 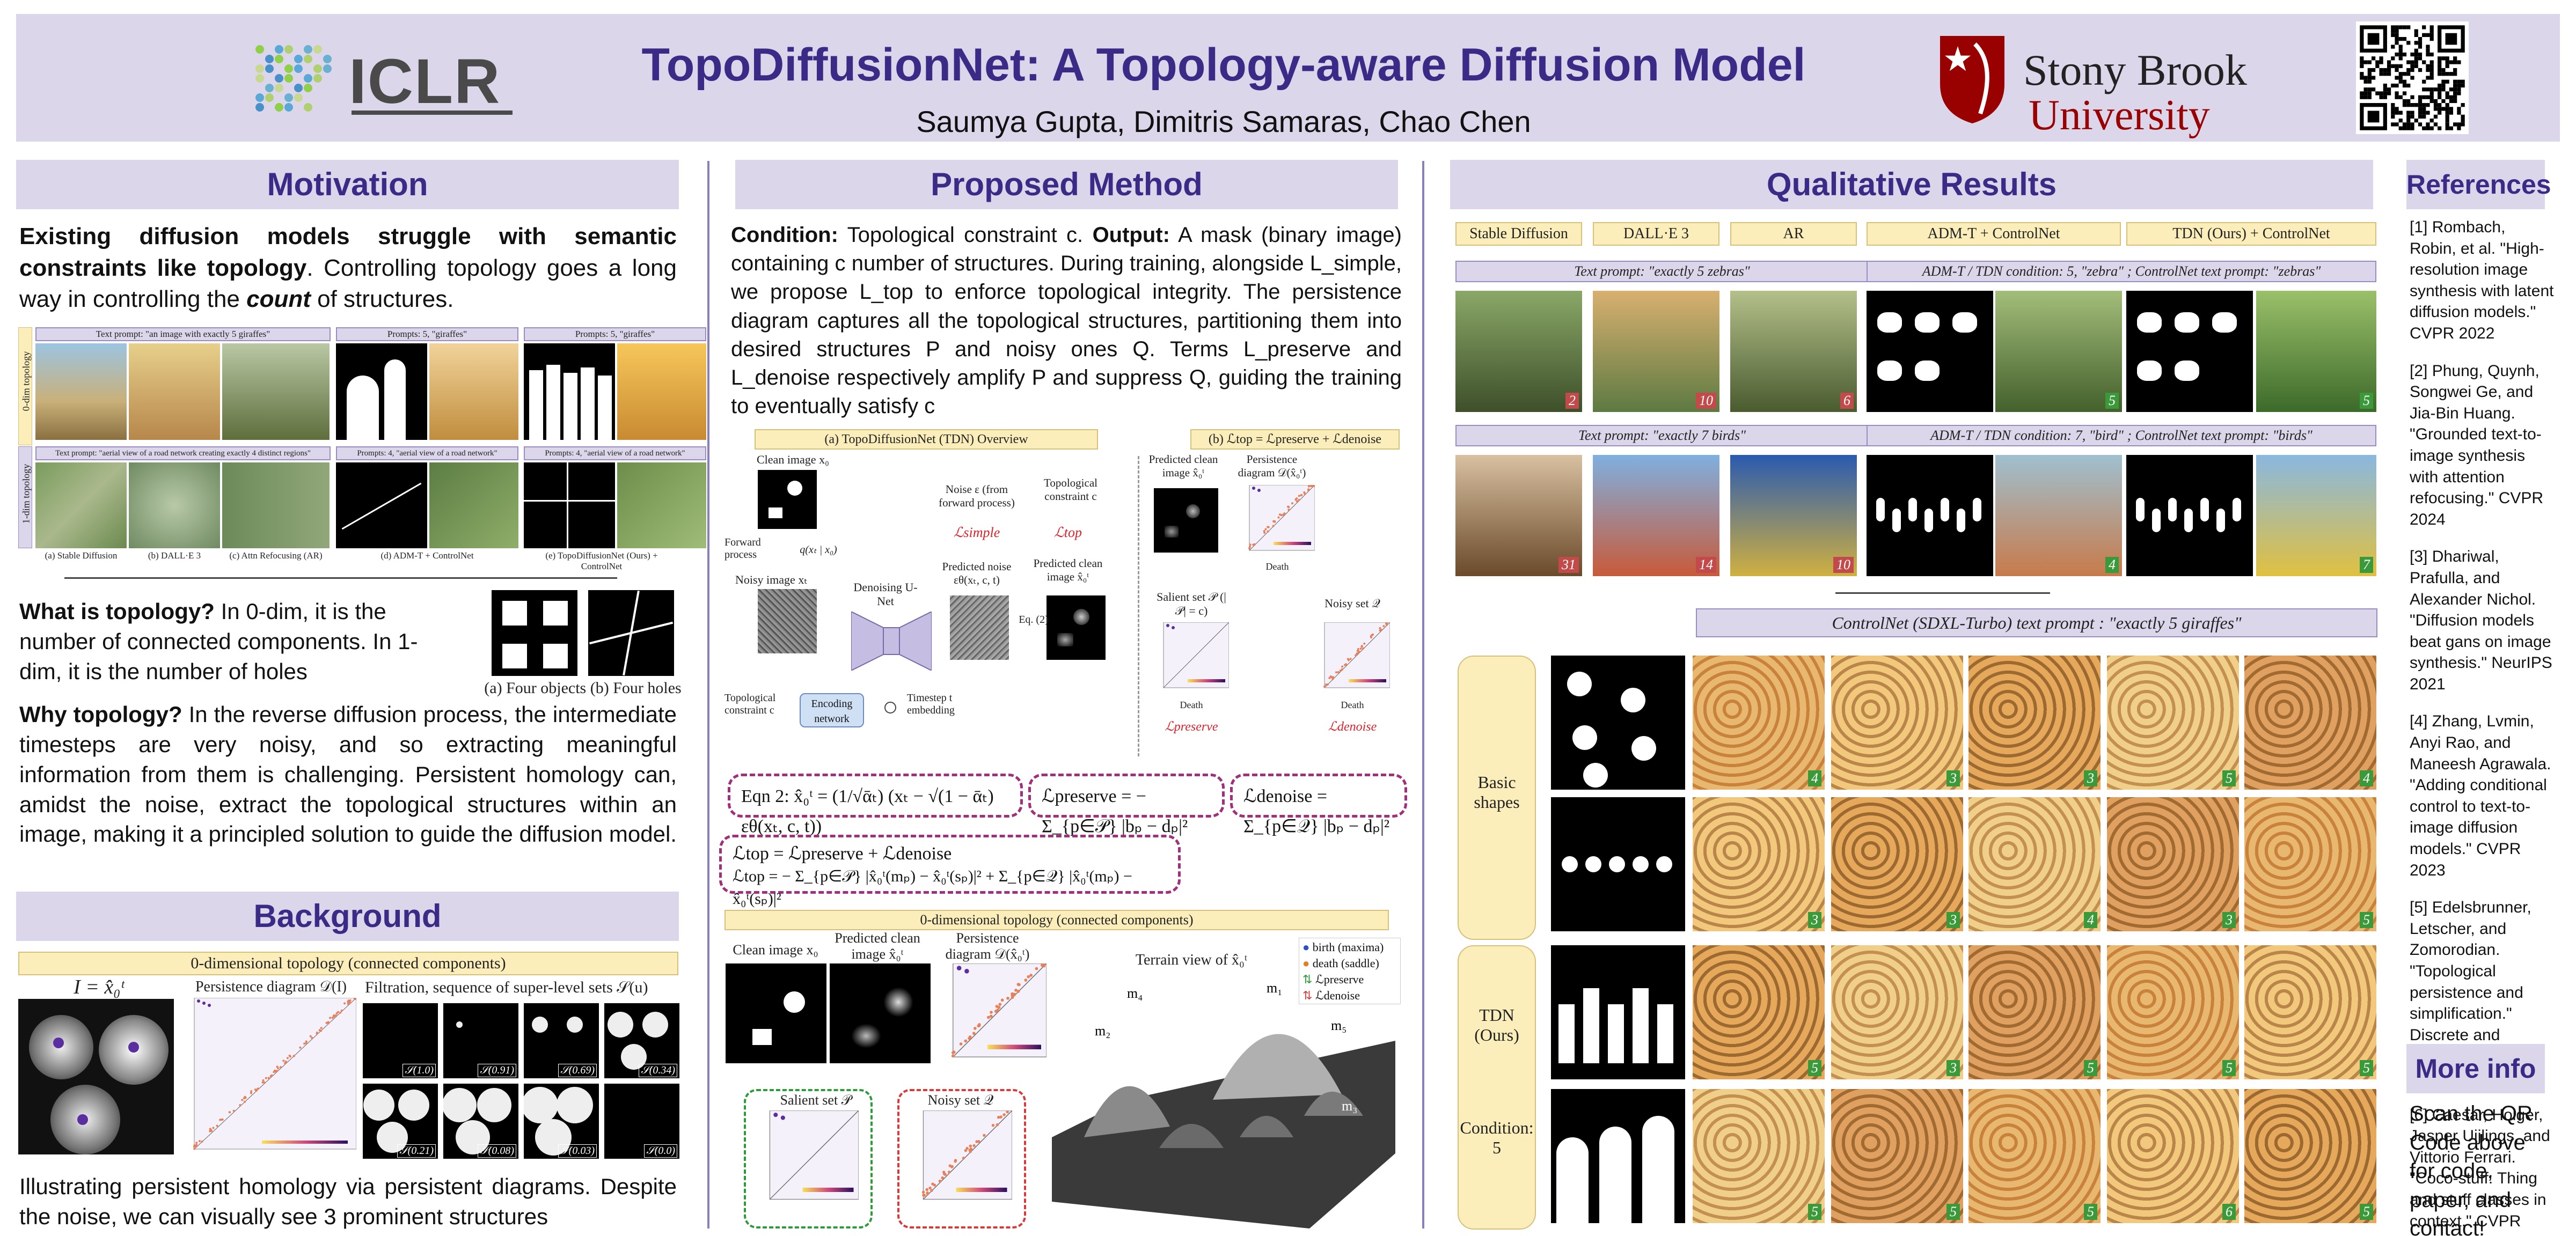 What do you see at coordinates (427, 556) in the screenshot?
I see `fig-caption-d: (d) ADM-T + ControlNet` at bounding box center [427, 556].